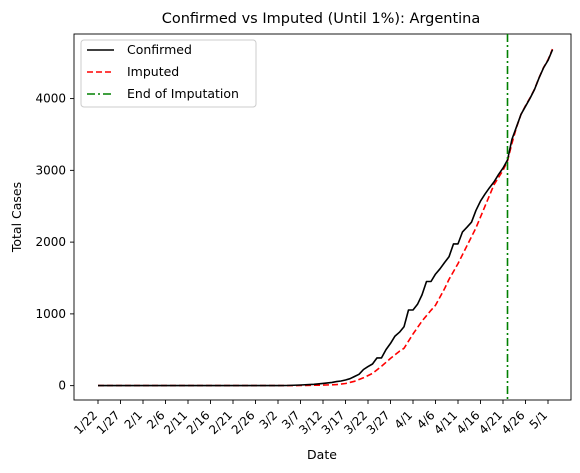 The height and width of the screenshot is (473, 580). What do you see at coordinates (310, 422) in the screenshot?
I see `x-tick-label: 3/12` at bounding box center [310, 422].